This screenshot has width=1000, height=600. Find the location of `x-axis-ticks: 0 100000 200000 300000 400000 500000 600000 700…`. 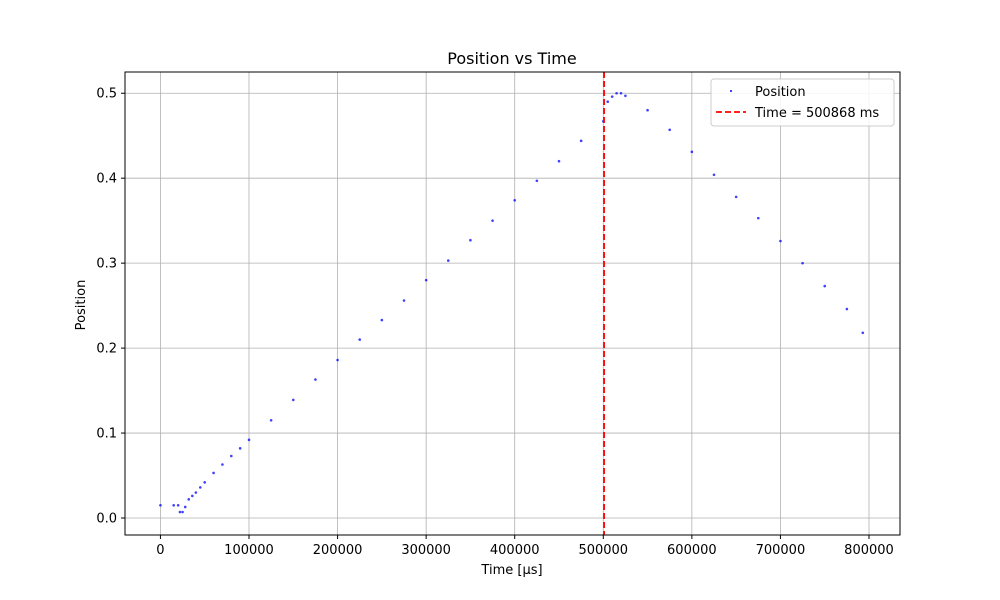

x-axis-ticks: 0 100000 200000 300000 400000 500000 600000 700… is located at coordinates (525, 546).